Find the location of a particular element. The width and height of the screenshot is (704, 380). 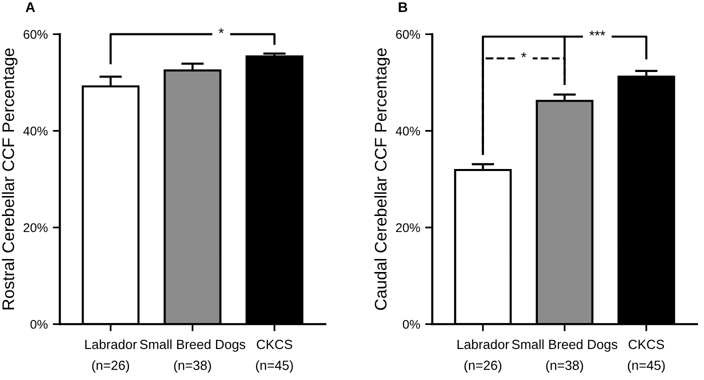

annotation: *** is located at coordinates (597, 33).